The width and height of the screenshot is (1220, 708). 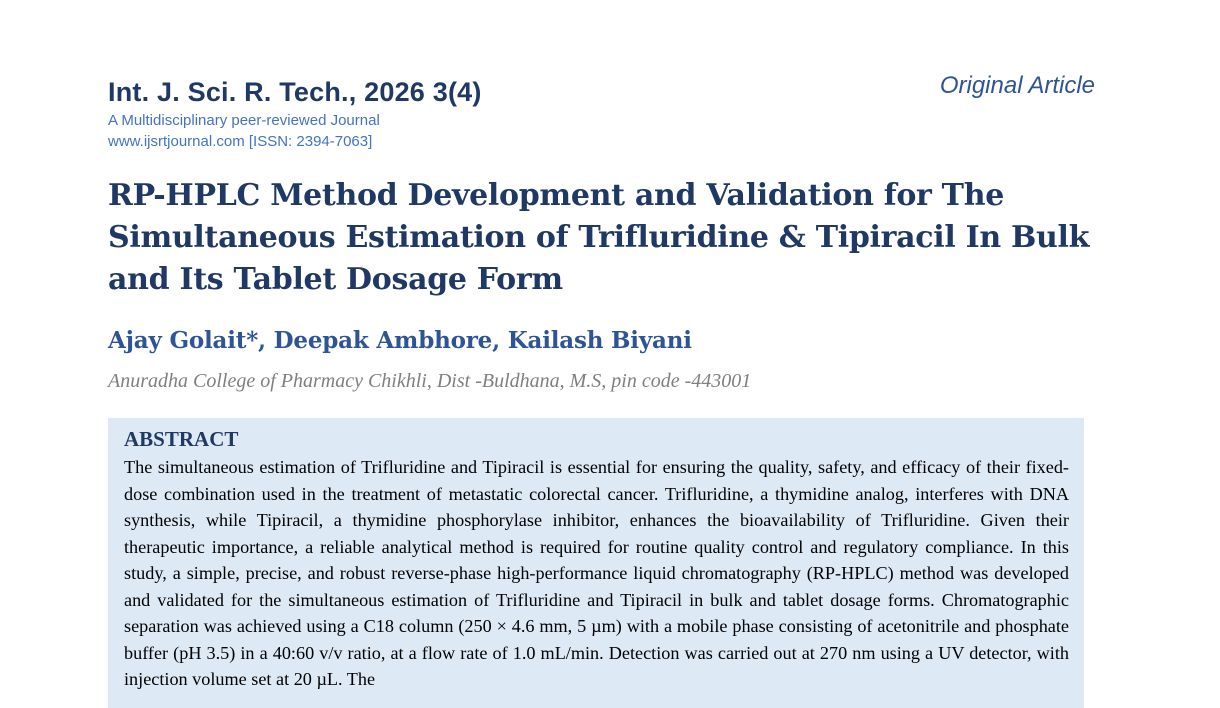 What do you see at coordinates (181, 439) in the screenshot?
I see `abstract-heading: ABSTRACT` at bounding box center [181, 439].